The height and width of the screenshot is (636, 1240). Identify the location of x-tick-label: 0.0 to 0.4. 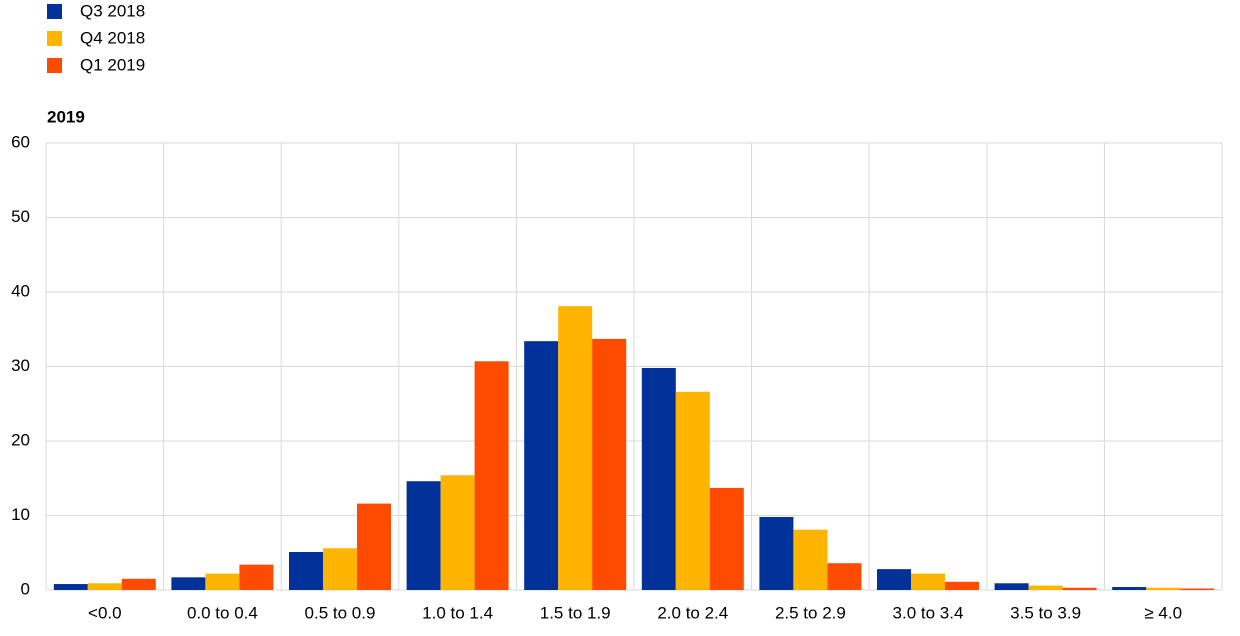
(222, 612).